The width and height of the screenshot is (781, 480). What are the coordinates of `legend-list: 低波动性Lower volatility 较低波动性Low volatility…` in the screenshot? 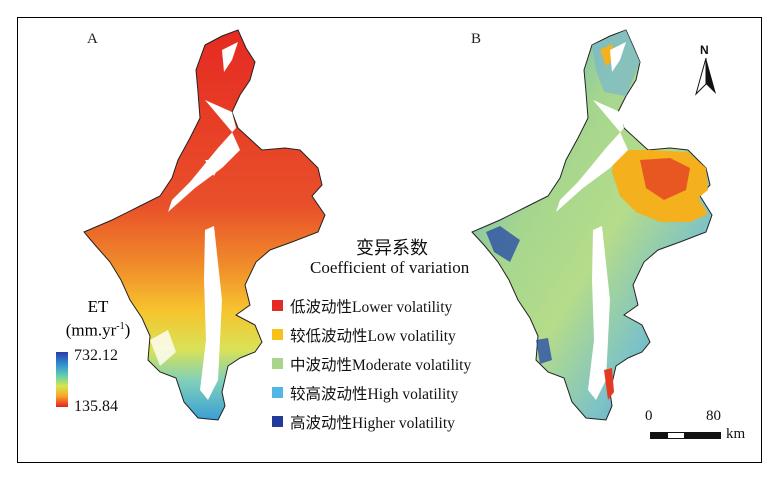 It's located at (371, 363).